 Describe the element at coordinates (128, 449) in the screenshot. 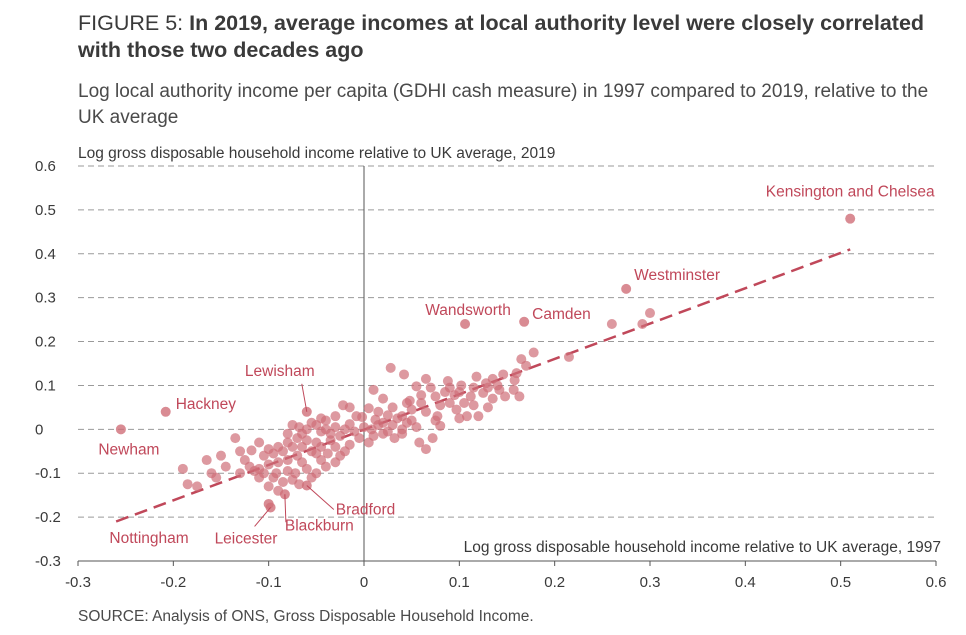

I see `point-label: Newham` at that location.